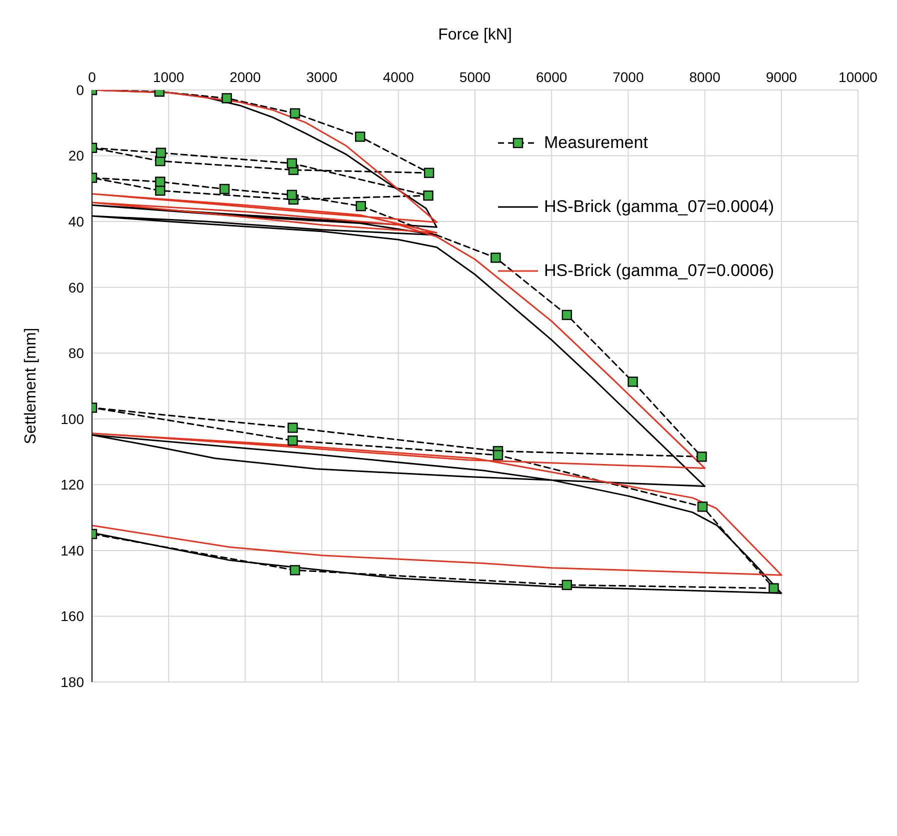 This screenshot has width=897, height=836. I want to click on x-tick-label: 2000, so click(245, 77).